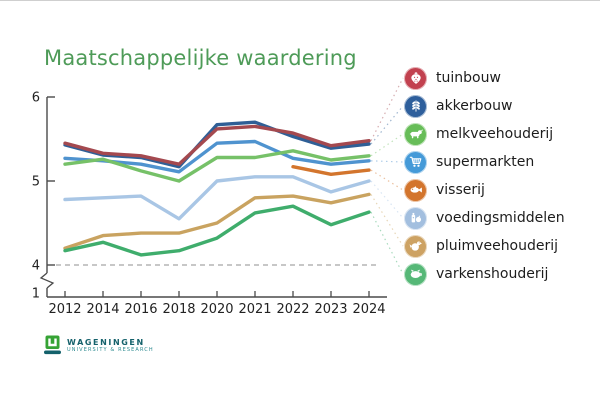 This screenshot has width=600, height=400. What do you see at coordinates (331, 170) in the screenshot?
I see `series-line-visserij` at bounding box center [331, 170].